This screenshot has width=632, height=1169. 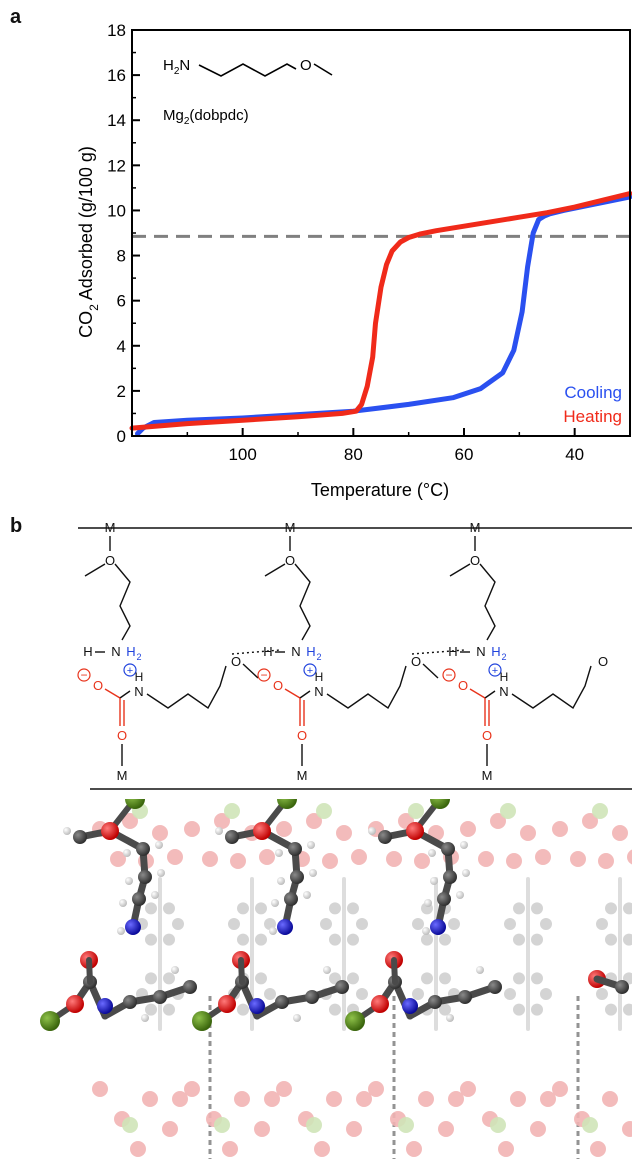 What do you see at coordinates (121, 301) in the screenshot?
I see `y-tick-label: 6` at bounding box center [121, 301].